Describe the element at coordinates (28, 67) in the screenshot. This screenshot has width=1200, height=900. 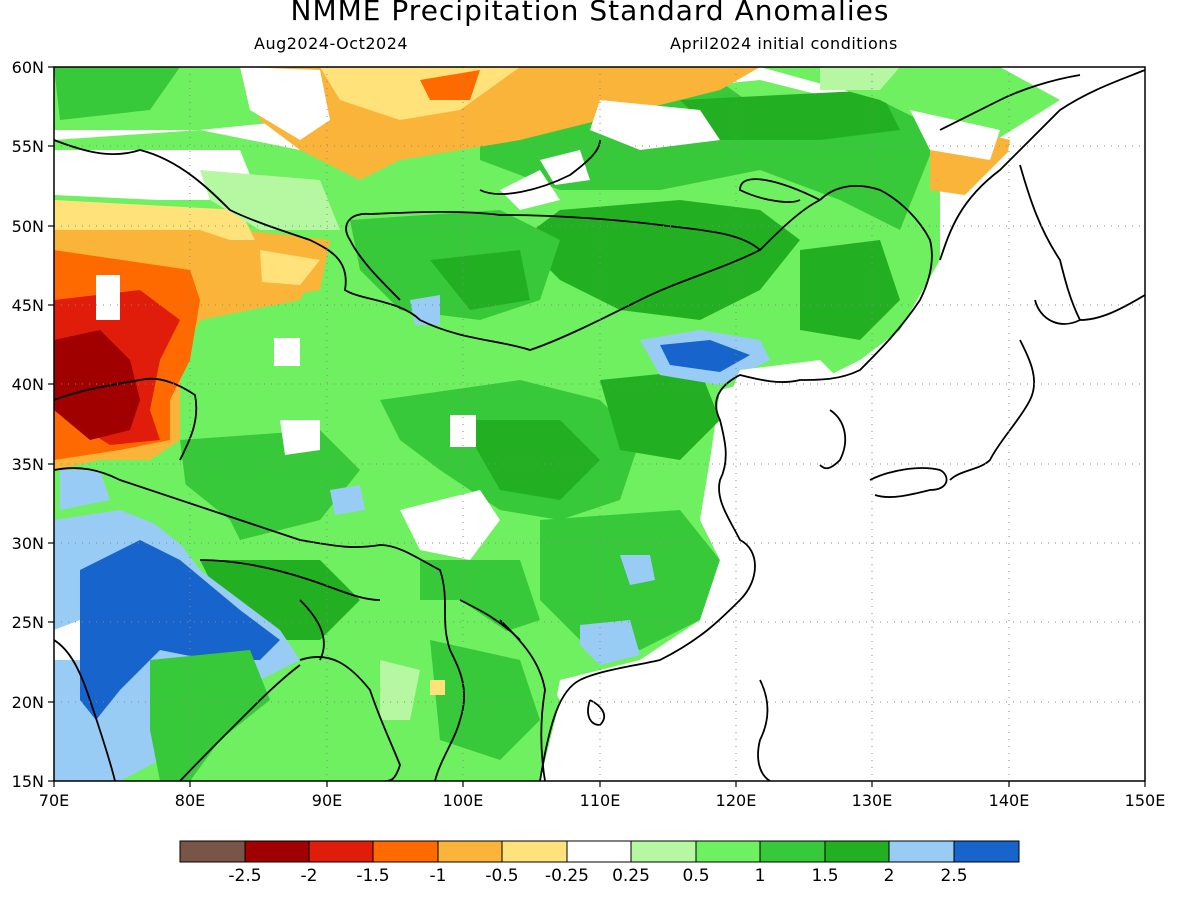
I see `lat-label: 60N` at that location.